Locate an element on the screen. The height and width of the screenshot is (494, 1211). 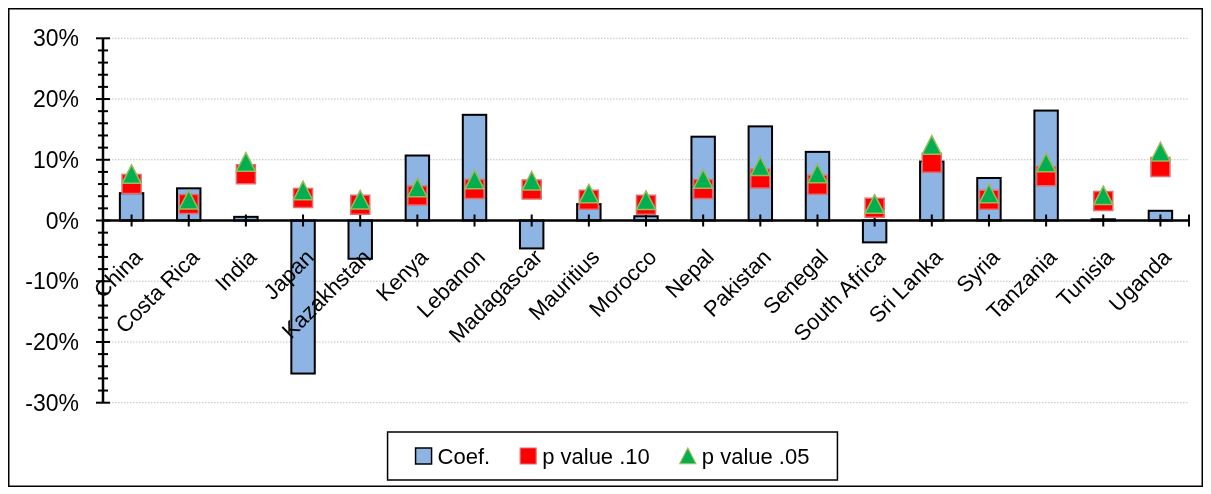
y-tick-label: 30% is located at coordinates (55, 38).